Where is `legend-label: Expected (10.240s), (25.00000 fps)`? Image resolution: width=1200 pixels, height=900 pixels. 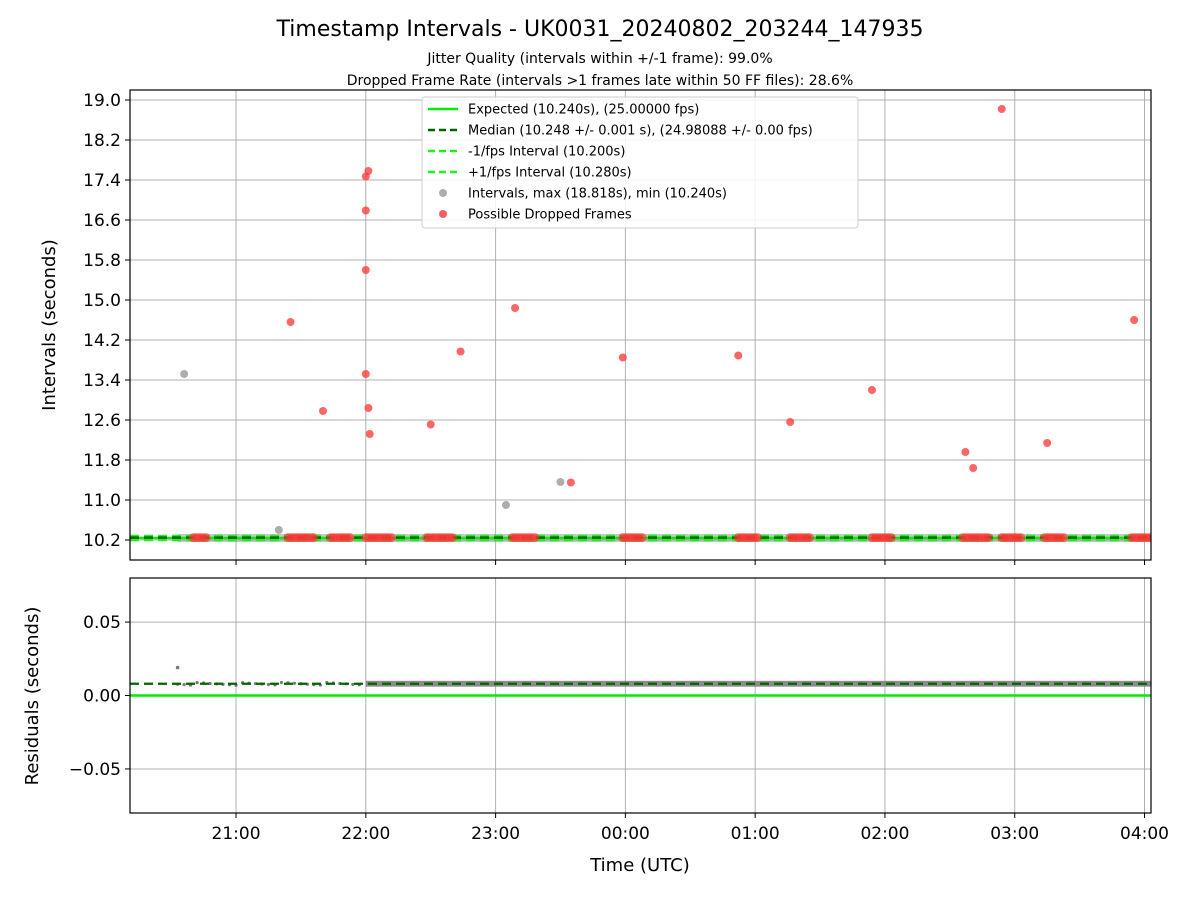
legend-label: Expected (10.240s), (25.00000 fps) is located at coordinates (583, 110).